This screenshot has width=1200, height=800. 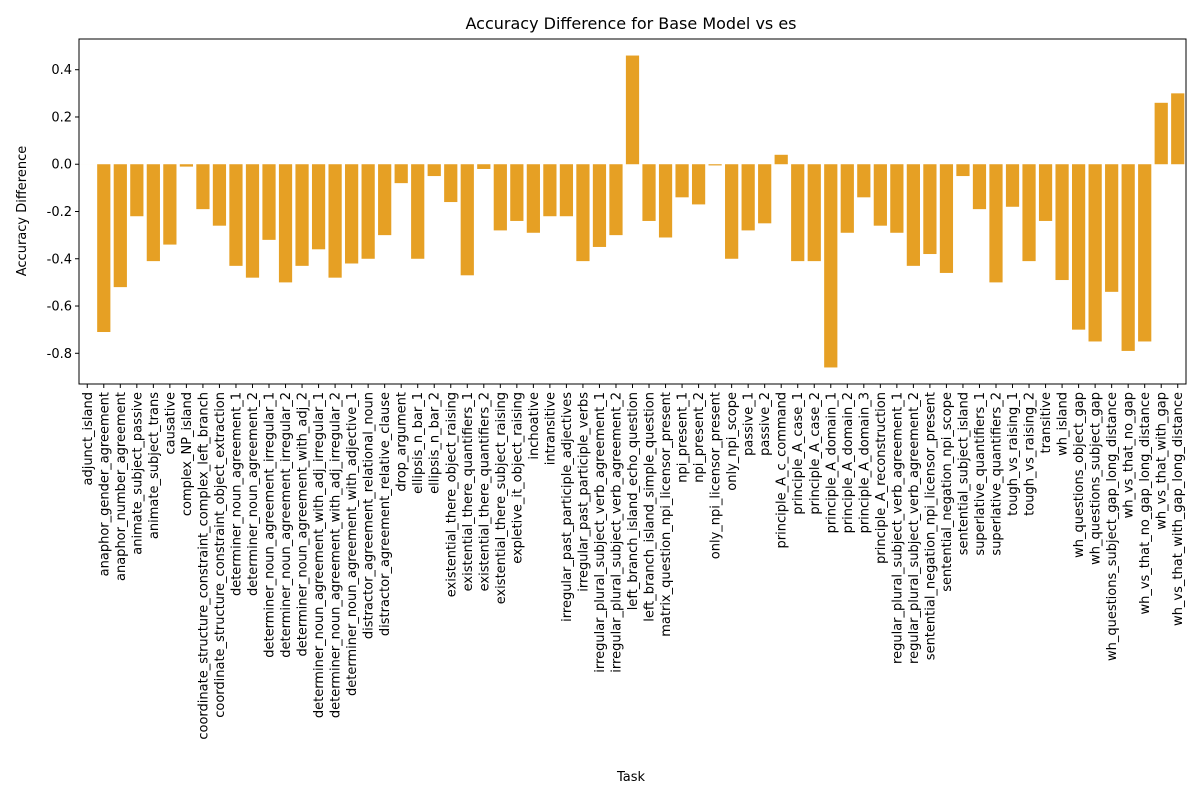 What do you see at coordinates (1046, 422) in the screenshot?
I see `x-tick-label: transitive` at bounding box center [1046, 422].